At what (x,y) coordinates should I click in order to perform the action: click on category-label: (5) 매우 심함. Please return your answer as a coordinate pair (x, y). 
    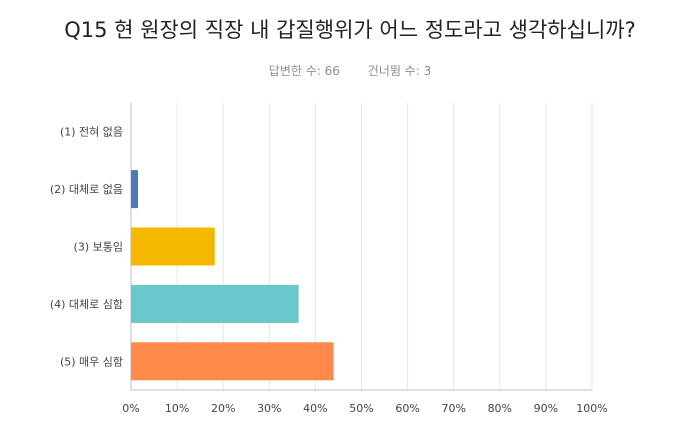
    Looking at the image, I should click on (91, 361).